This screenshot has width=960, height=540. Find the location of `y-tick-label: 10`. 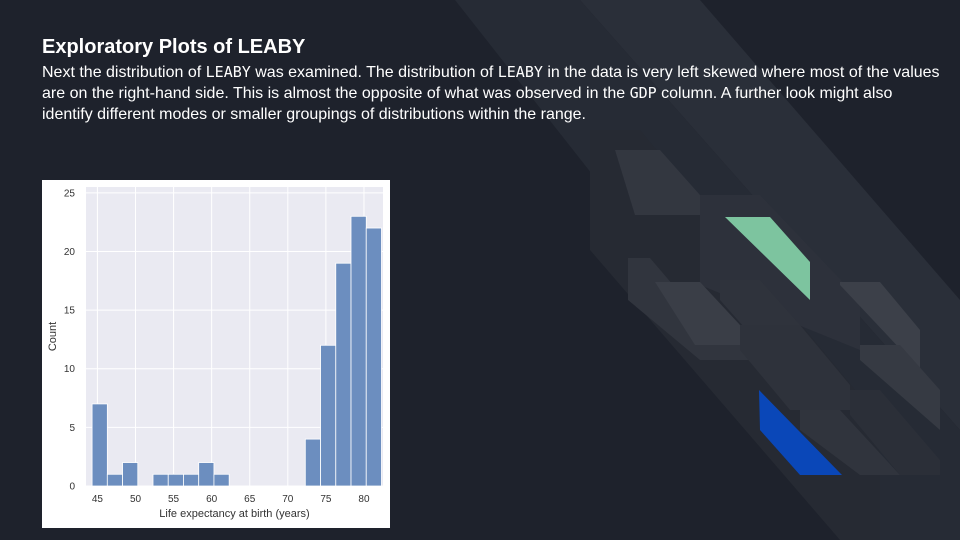

y-tick-label: 10 is located at coordinates (70, 369).